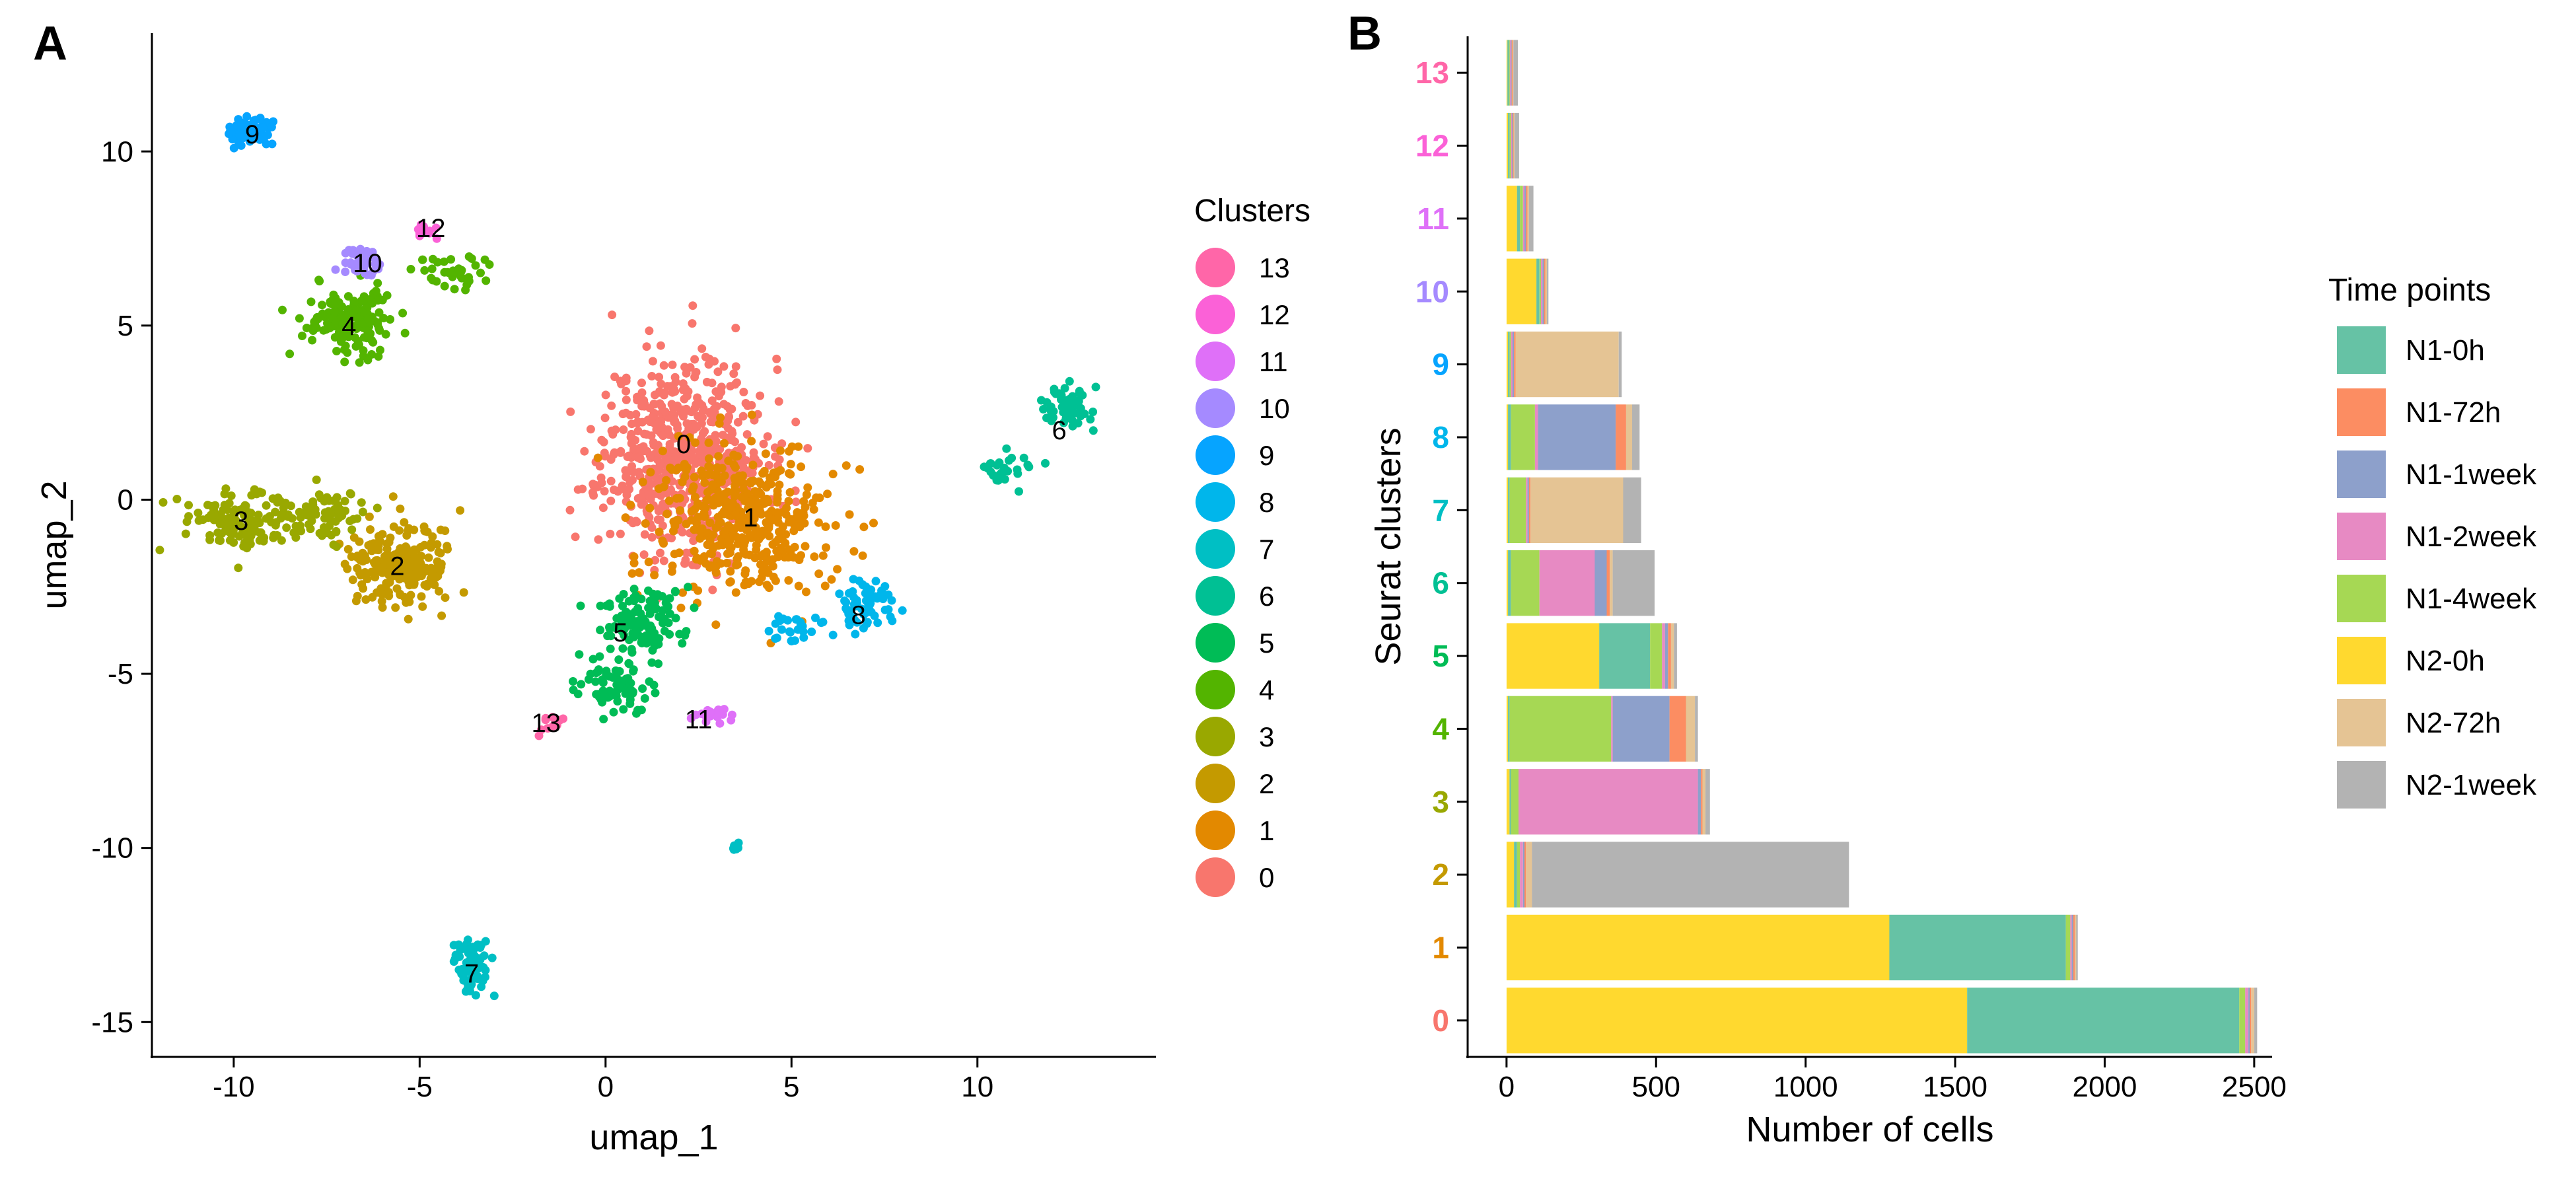  What do you see at coordinates (2471, 599) in the screenshot?
I see `legend-label-N1-4week: N1-4week` at bounding box center [2471, 599].